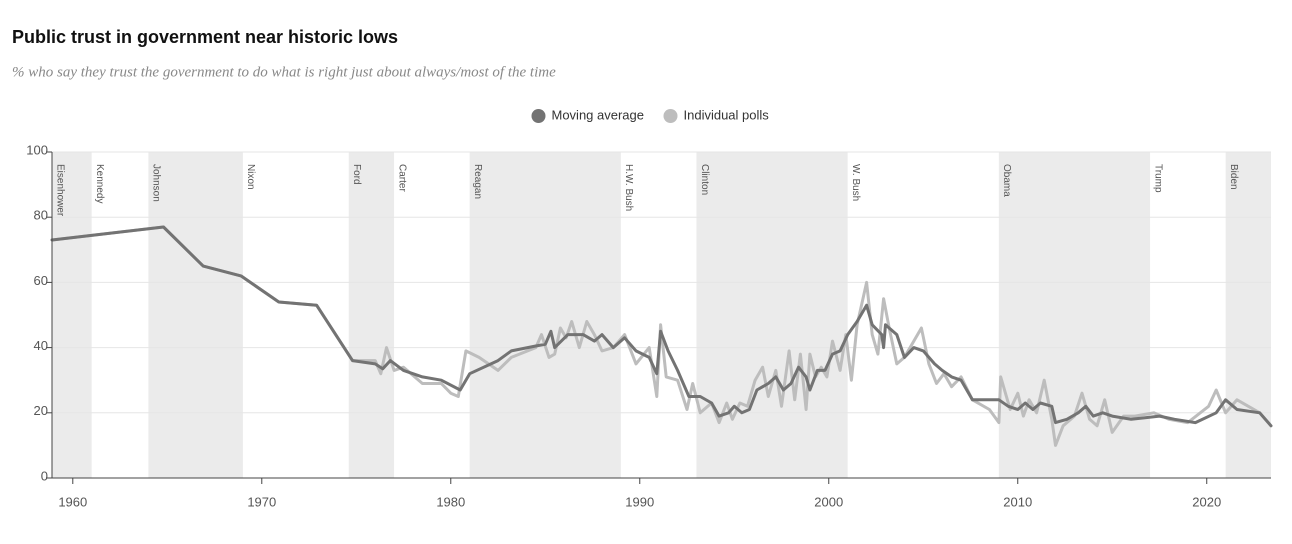 Image resolution: width=1292 pixels, height=544 pixels. I want to click on y-tick-label: 20, so click(41, 410).